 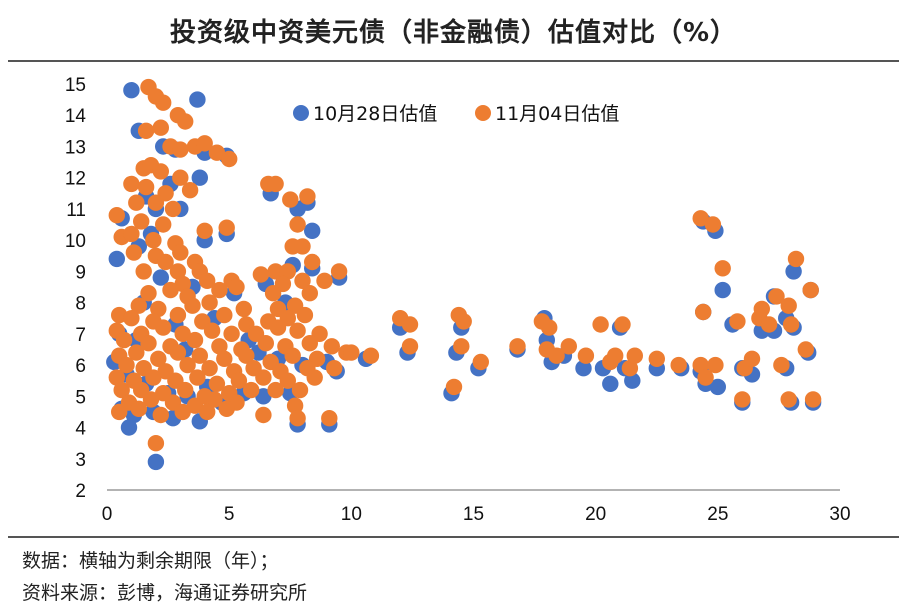 I want to click on y-tick-label: 11, so click(x=76, y=210).